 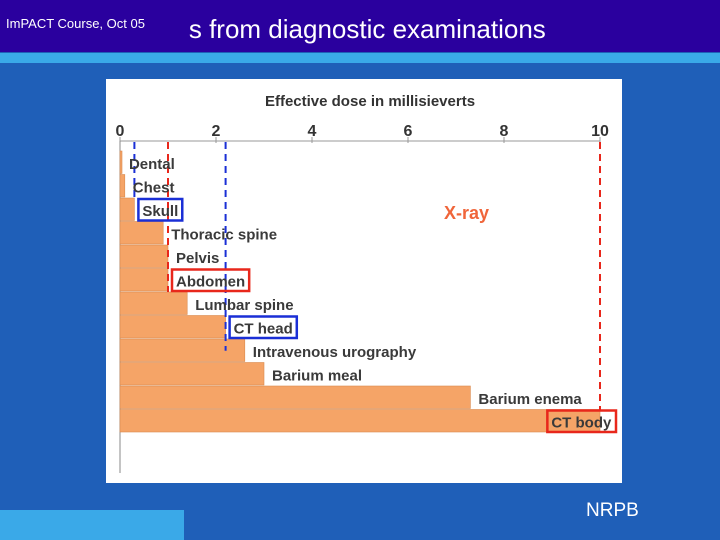 I want to click on bar-label: CT body, so click(x=581, y=422).